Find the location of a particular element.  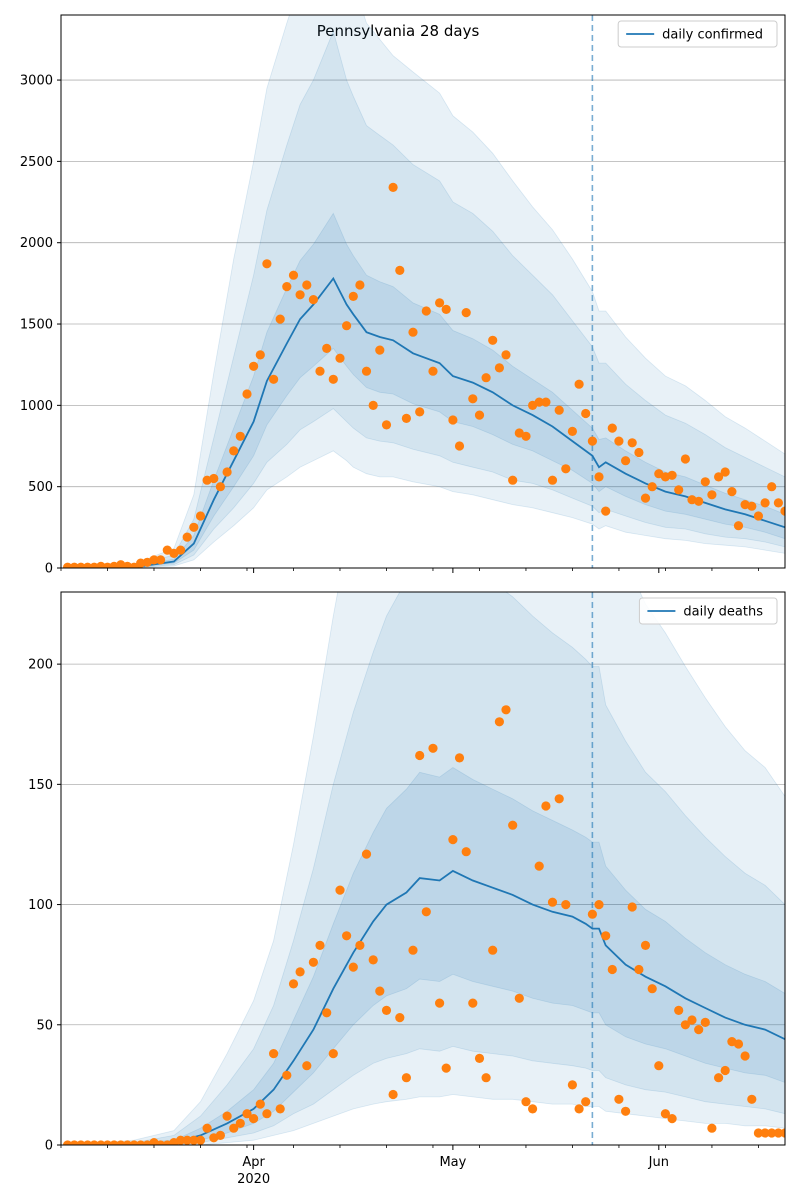

deaths-ytick-label: 100 is located at coordinates (40, 905).